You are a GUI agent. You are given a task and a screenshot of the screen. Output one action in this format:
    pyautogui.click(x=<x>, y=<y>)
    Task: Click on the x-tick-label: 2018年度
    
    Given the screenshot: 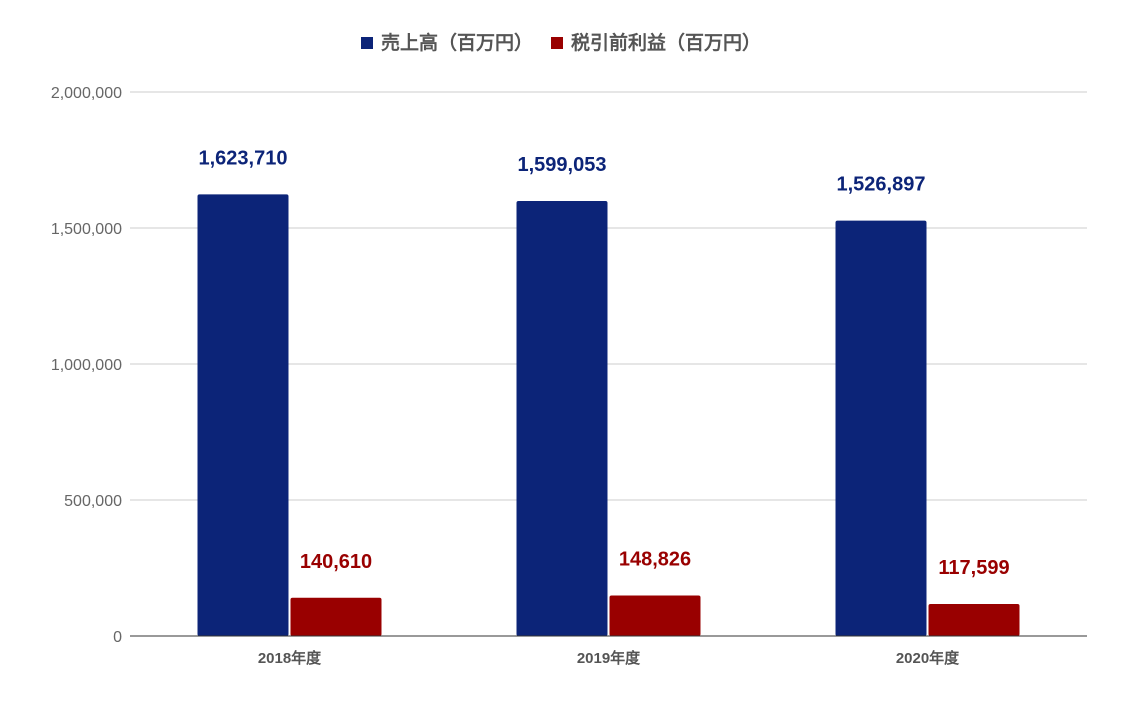 What is the action you would take?
    pyautogui.click(x=290, y=658)
    